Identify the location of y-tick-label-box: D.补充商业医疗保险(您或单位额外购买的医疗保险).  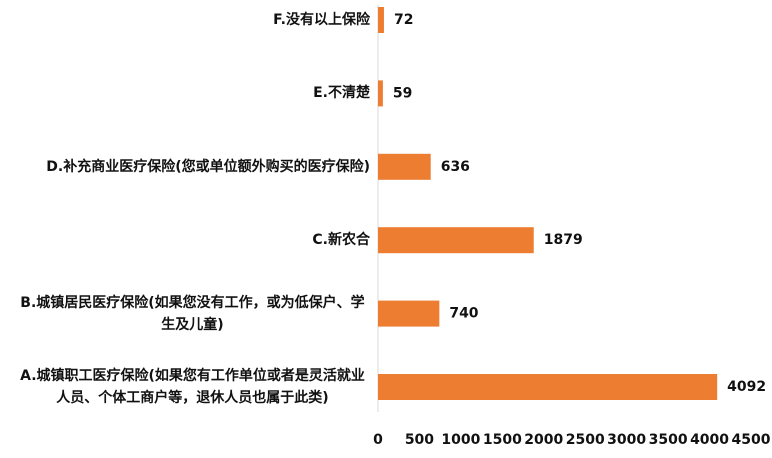
(190, 167).